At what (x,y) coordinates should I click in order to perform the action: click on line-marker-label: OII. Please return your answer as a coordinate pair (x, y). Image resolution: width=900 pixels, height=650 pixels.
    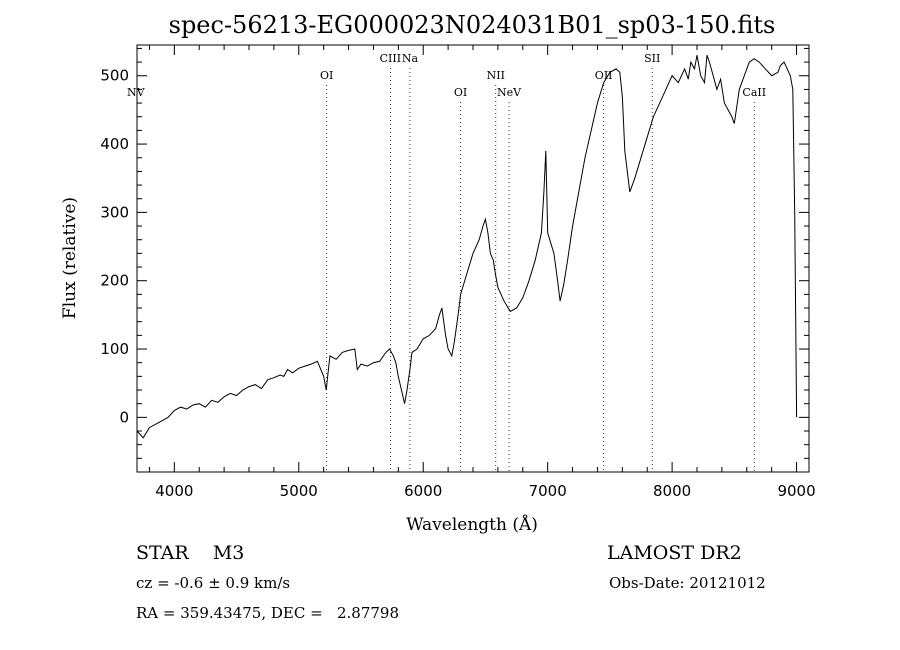
    Looking at the image, I should click on (604, 75).